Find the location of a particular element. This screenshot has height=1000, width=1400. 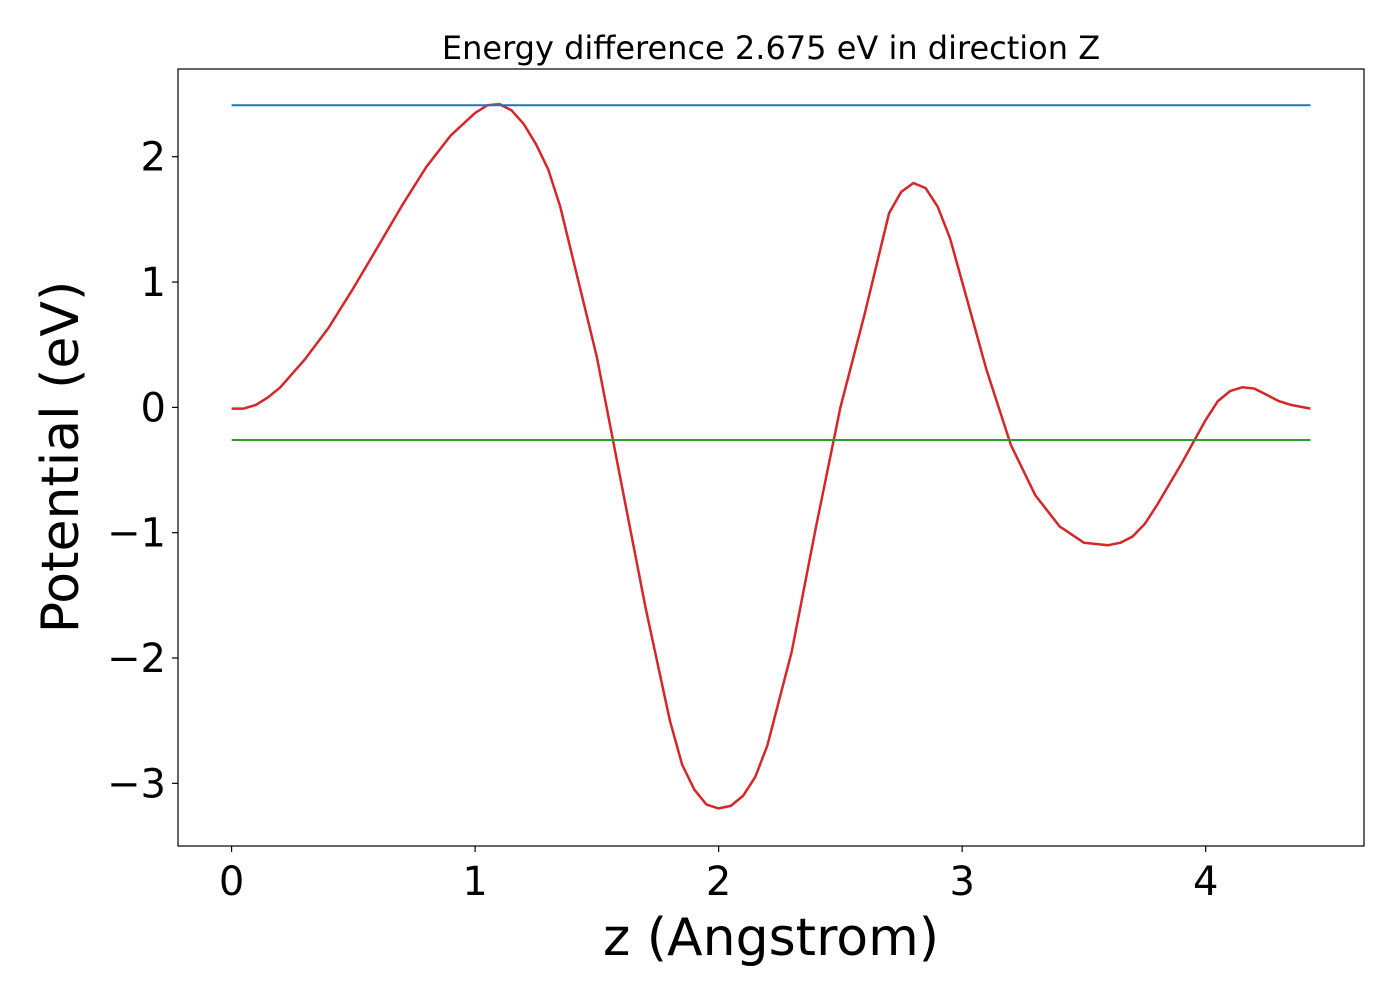

y-axis-label: Potential (eV) is located at coordinates (61, 457).